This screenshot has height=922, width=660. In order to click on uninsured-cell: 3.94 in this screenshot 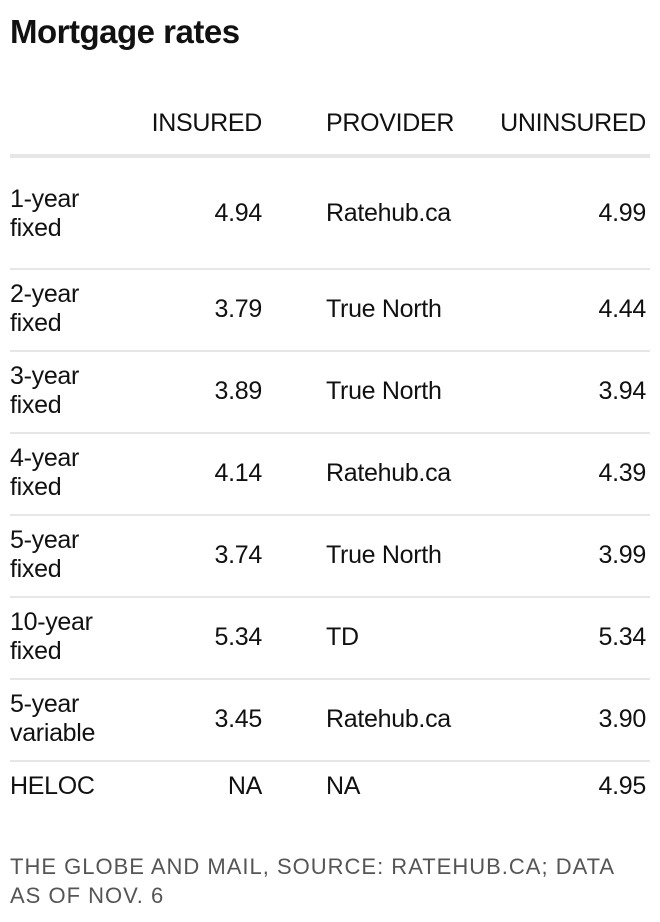, I will do `click(622, 391)`.